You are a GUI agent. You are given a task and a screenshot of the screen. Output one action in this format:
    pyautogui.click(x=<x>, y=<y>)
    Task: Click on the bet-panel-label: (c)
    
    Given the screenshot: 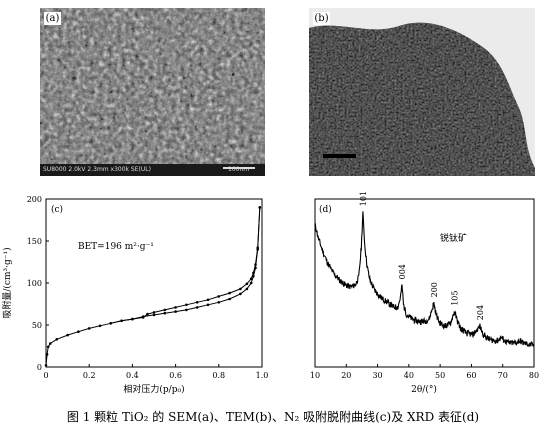 What is the action you would take?
    pyautogui.click(x=57, y=209)
    